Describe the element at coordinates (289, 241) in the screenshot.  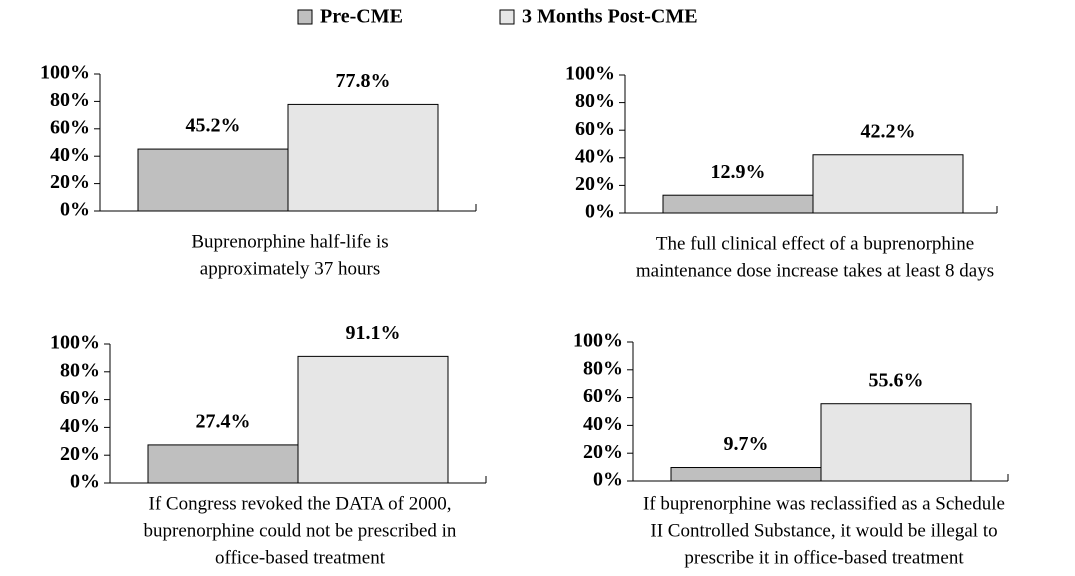
I see `x-axis-label: Buprenorphine half-life is` at that location.